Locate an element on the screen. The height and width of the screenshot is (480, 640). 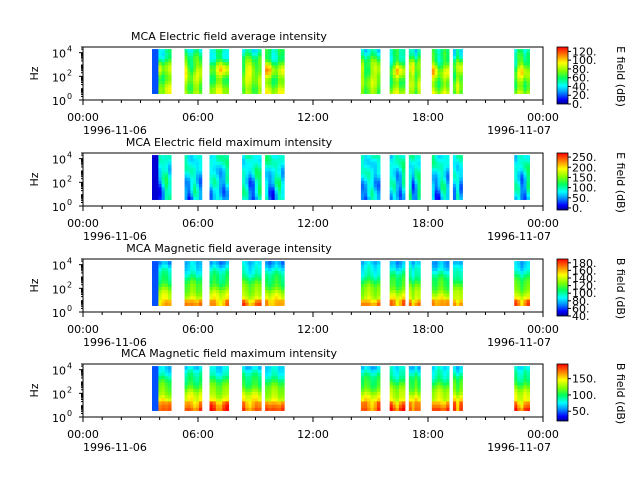
colorbar-tick-label: 200. is located at coordinates (584, 167).